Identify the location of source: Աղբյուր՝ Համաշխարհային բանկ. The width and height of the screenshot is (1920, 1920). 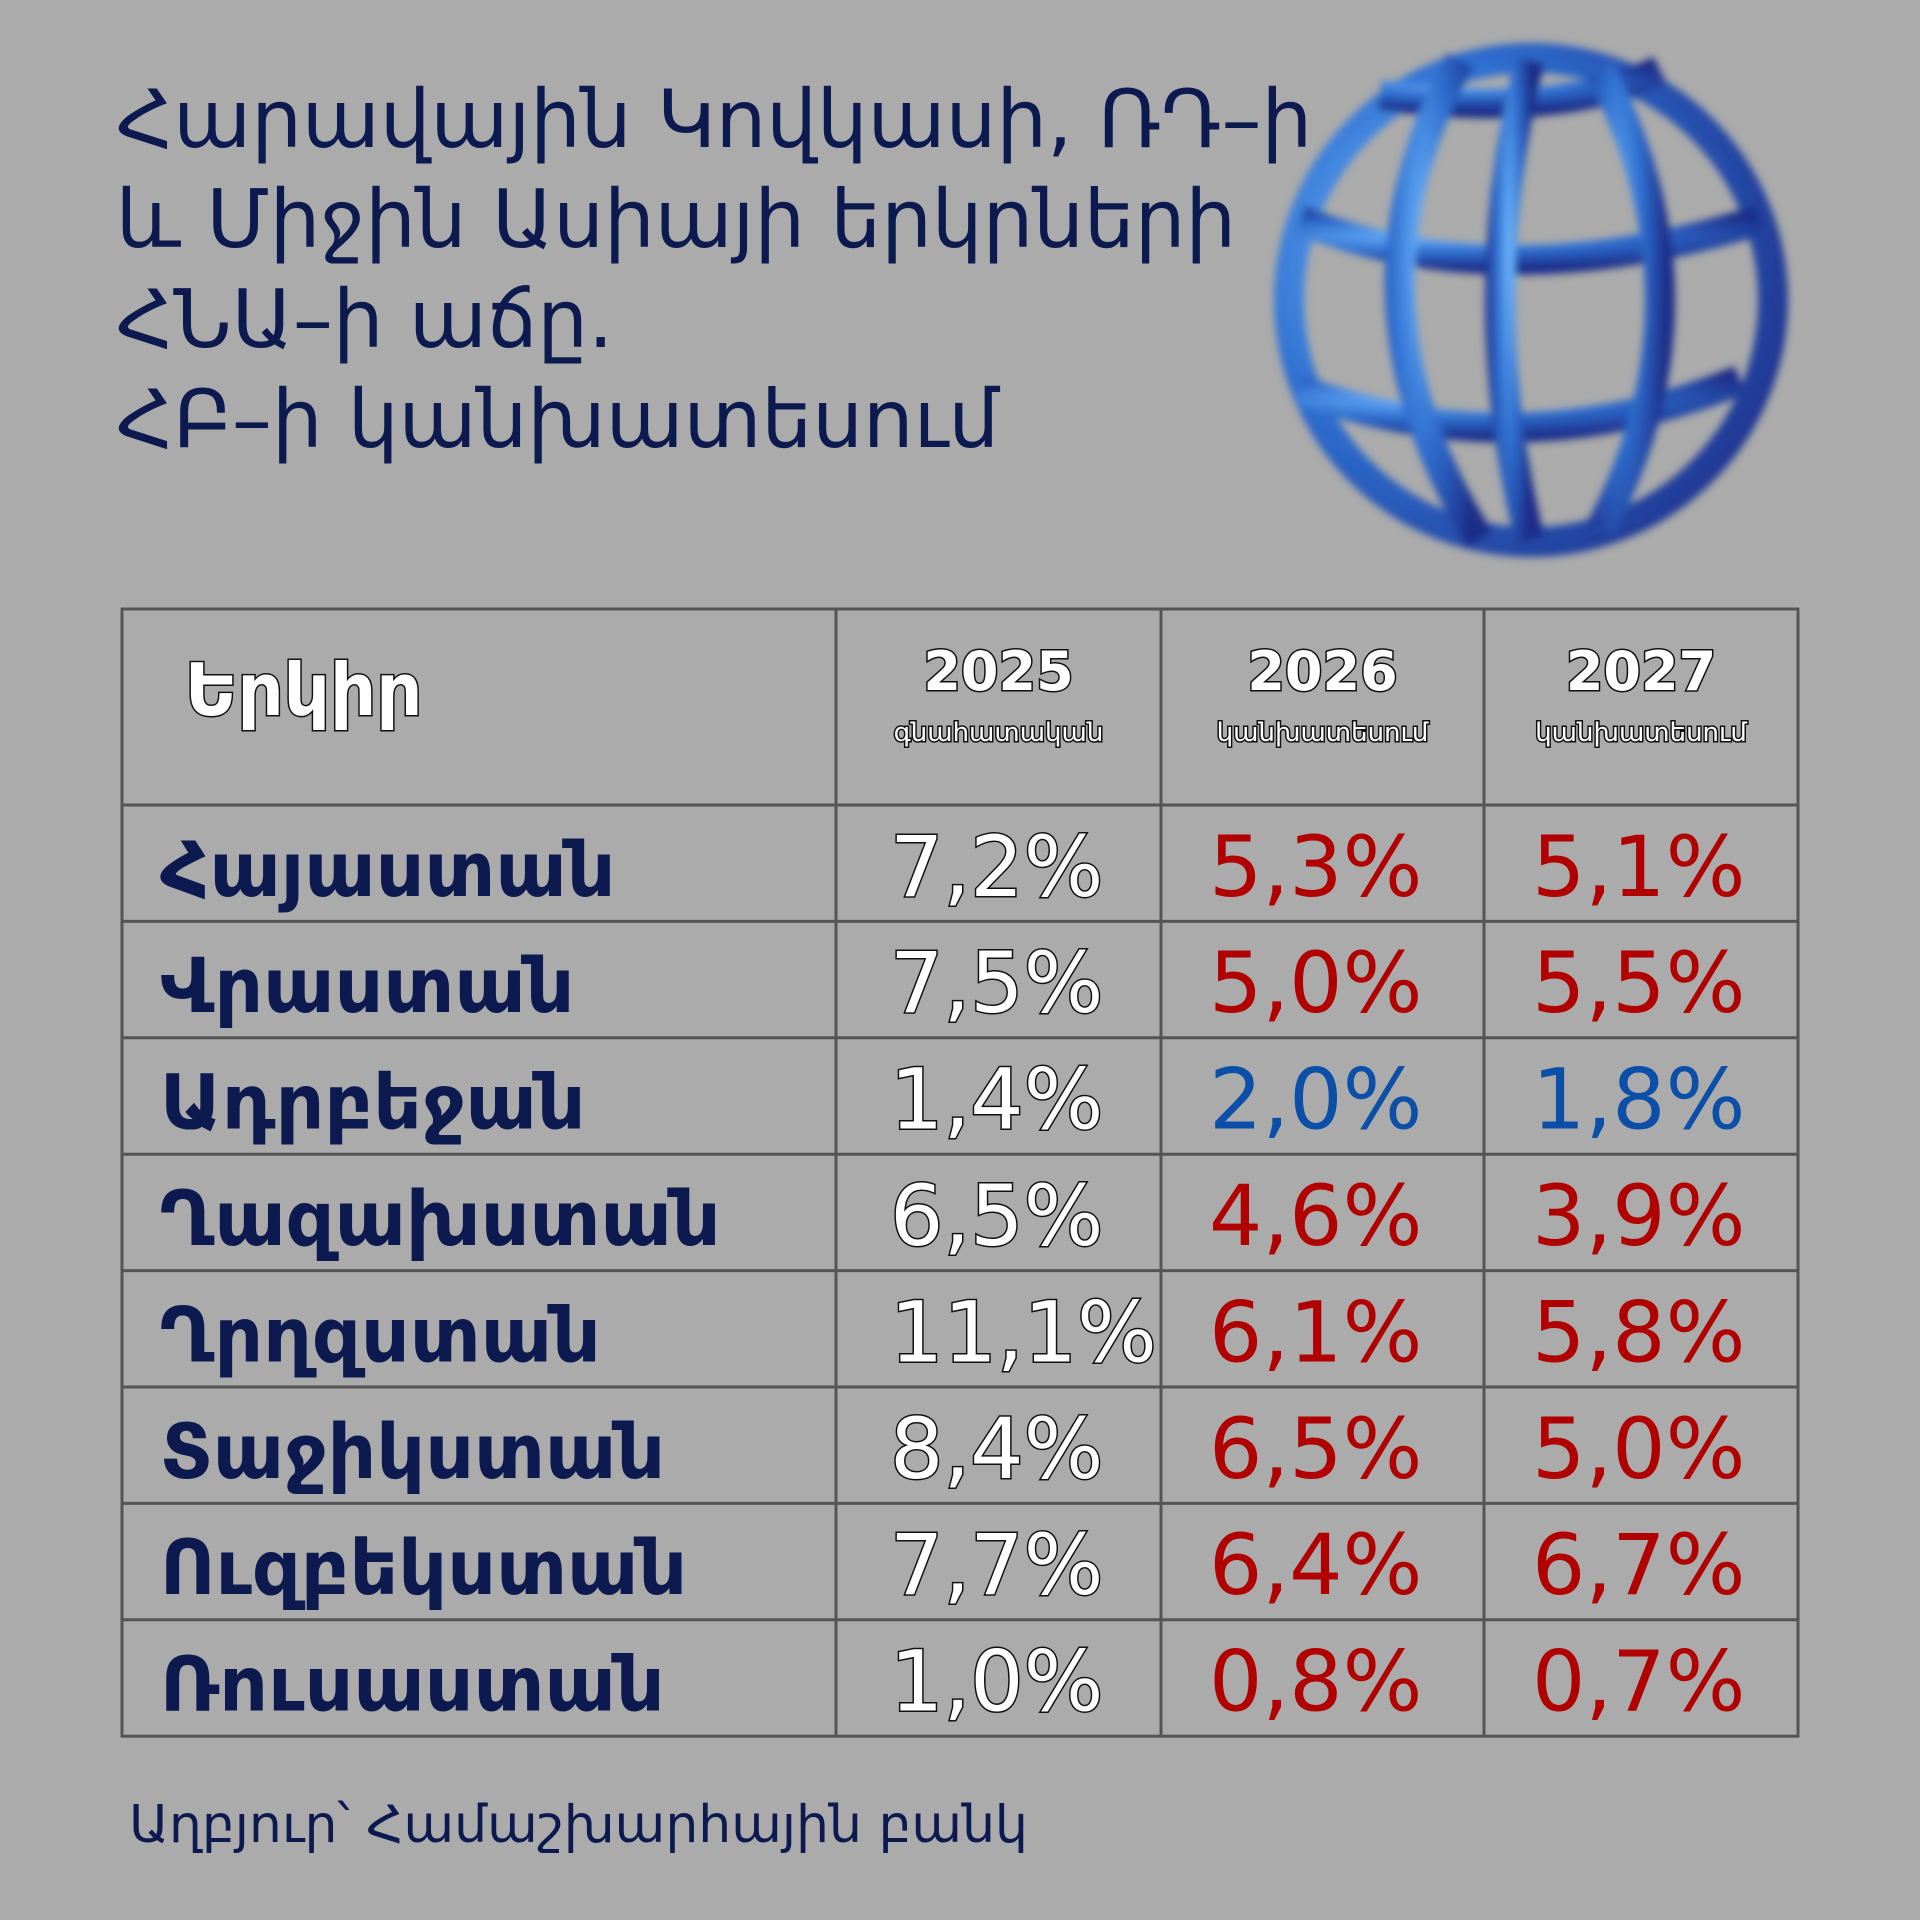
(578, 1825).